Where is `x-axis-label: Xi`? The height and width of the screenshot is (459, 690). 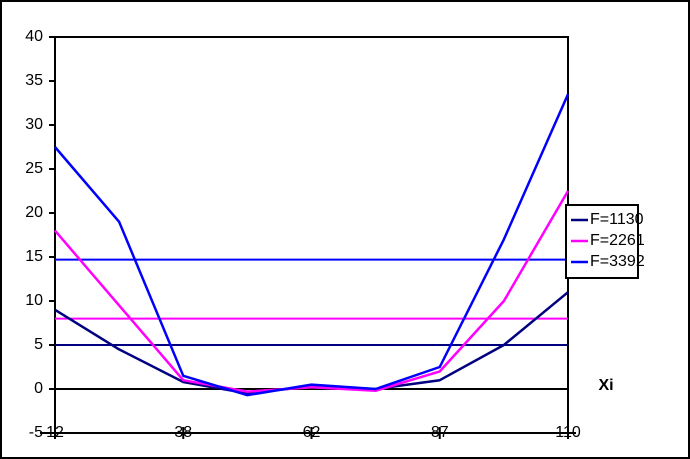 x-axis-label: Xi is located at coordinates (605, 385).